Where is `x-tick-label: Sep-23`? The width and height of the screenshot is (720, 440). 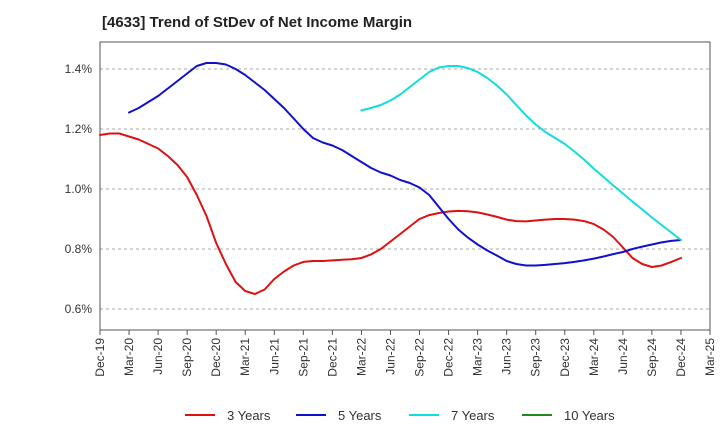 x-tick-label: Sep-23 is located at coordinates (536, 357).